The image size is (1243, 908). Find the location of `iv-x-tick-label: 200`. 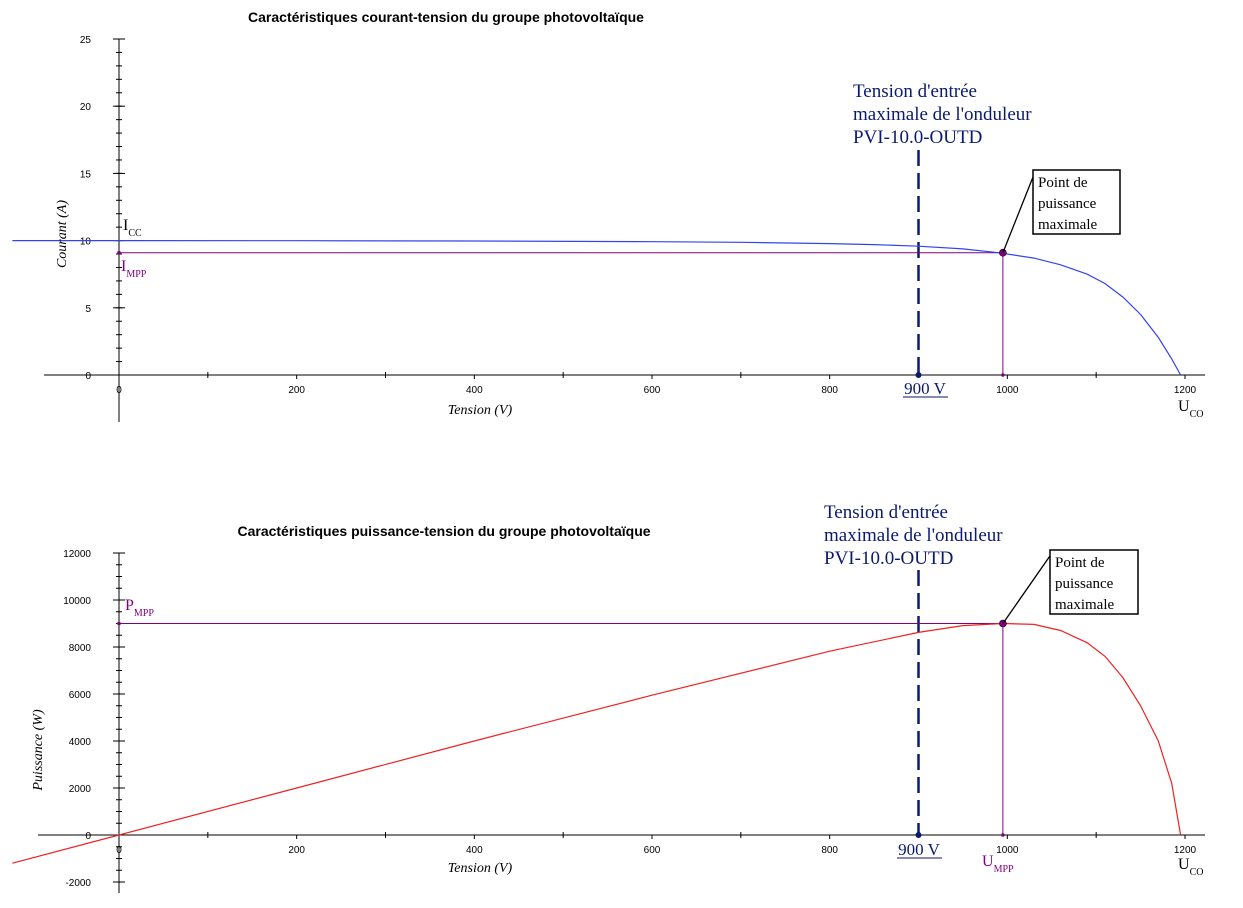

iv-x-tick-label: 200 is located at coordinates (296, 390).